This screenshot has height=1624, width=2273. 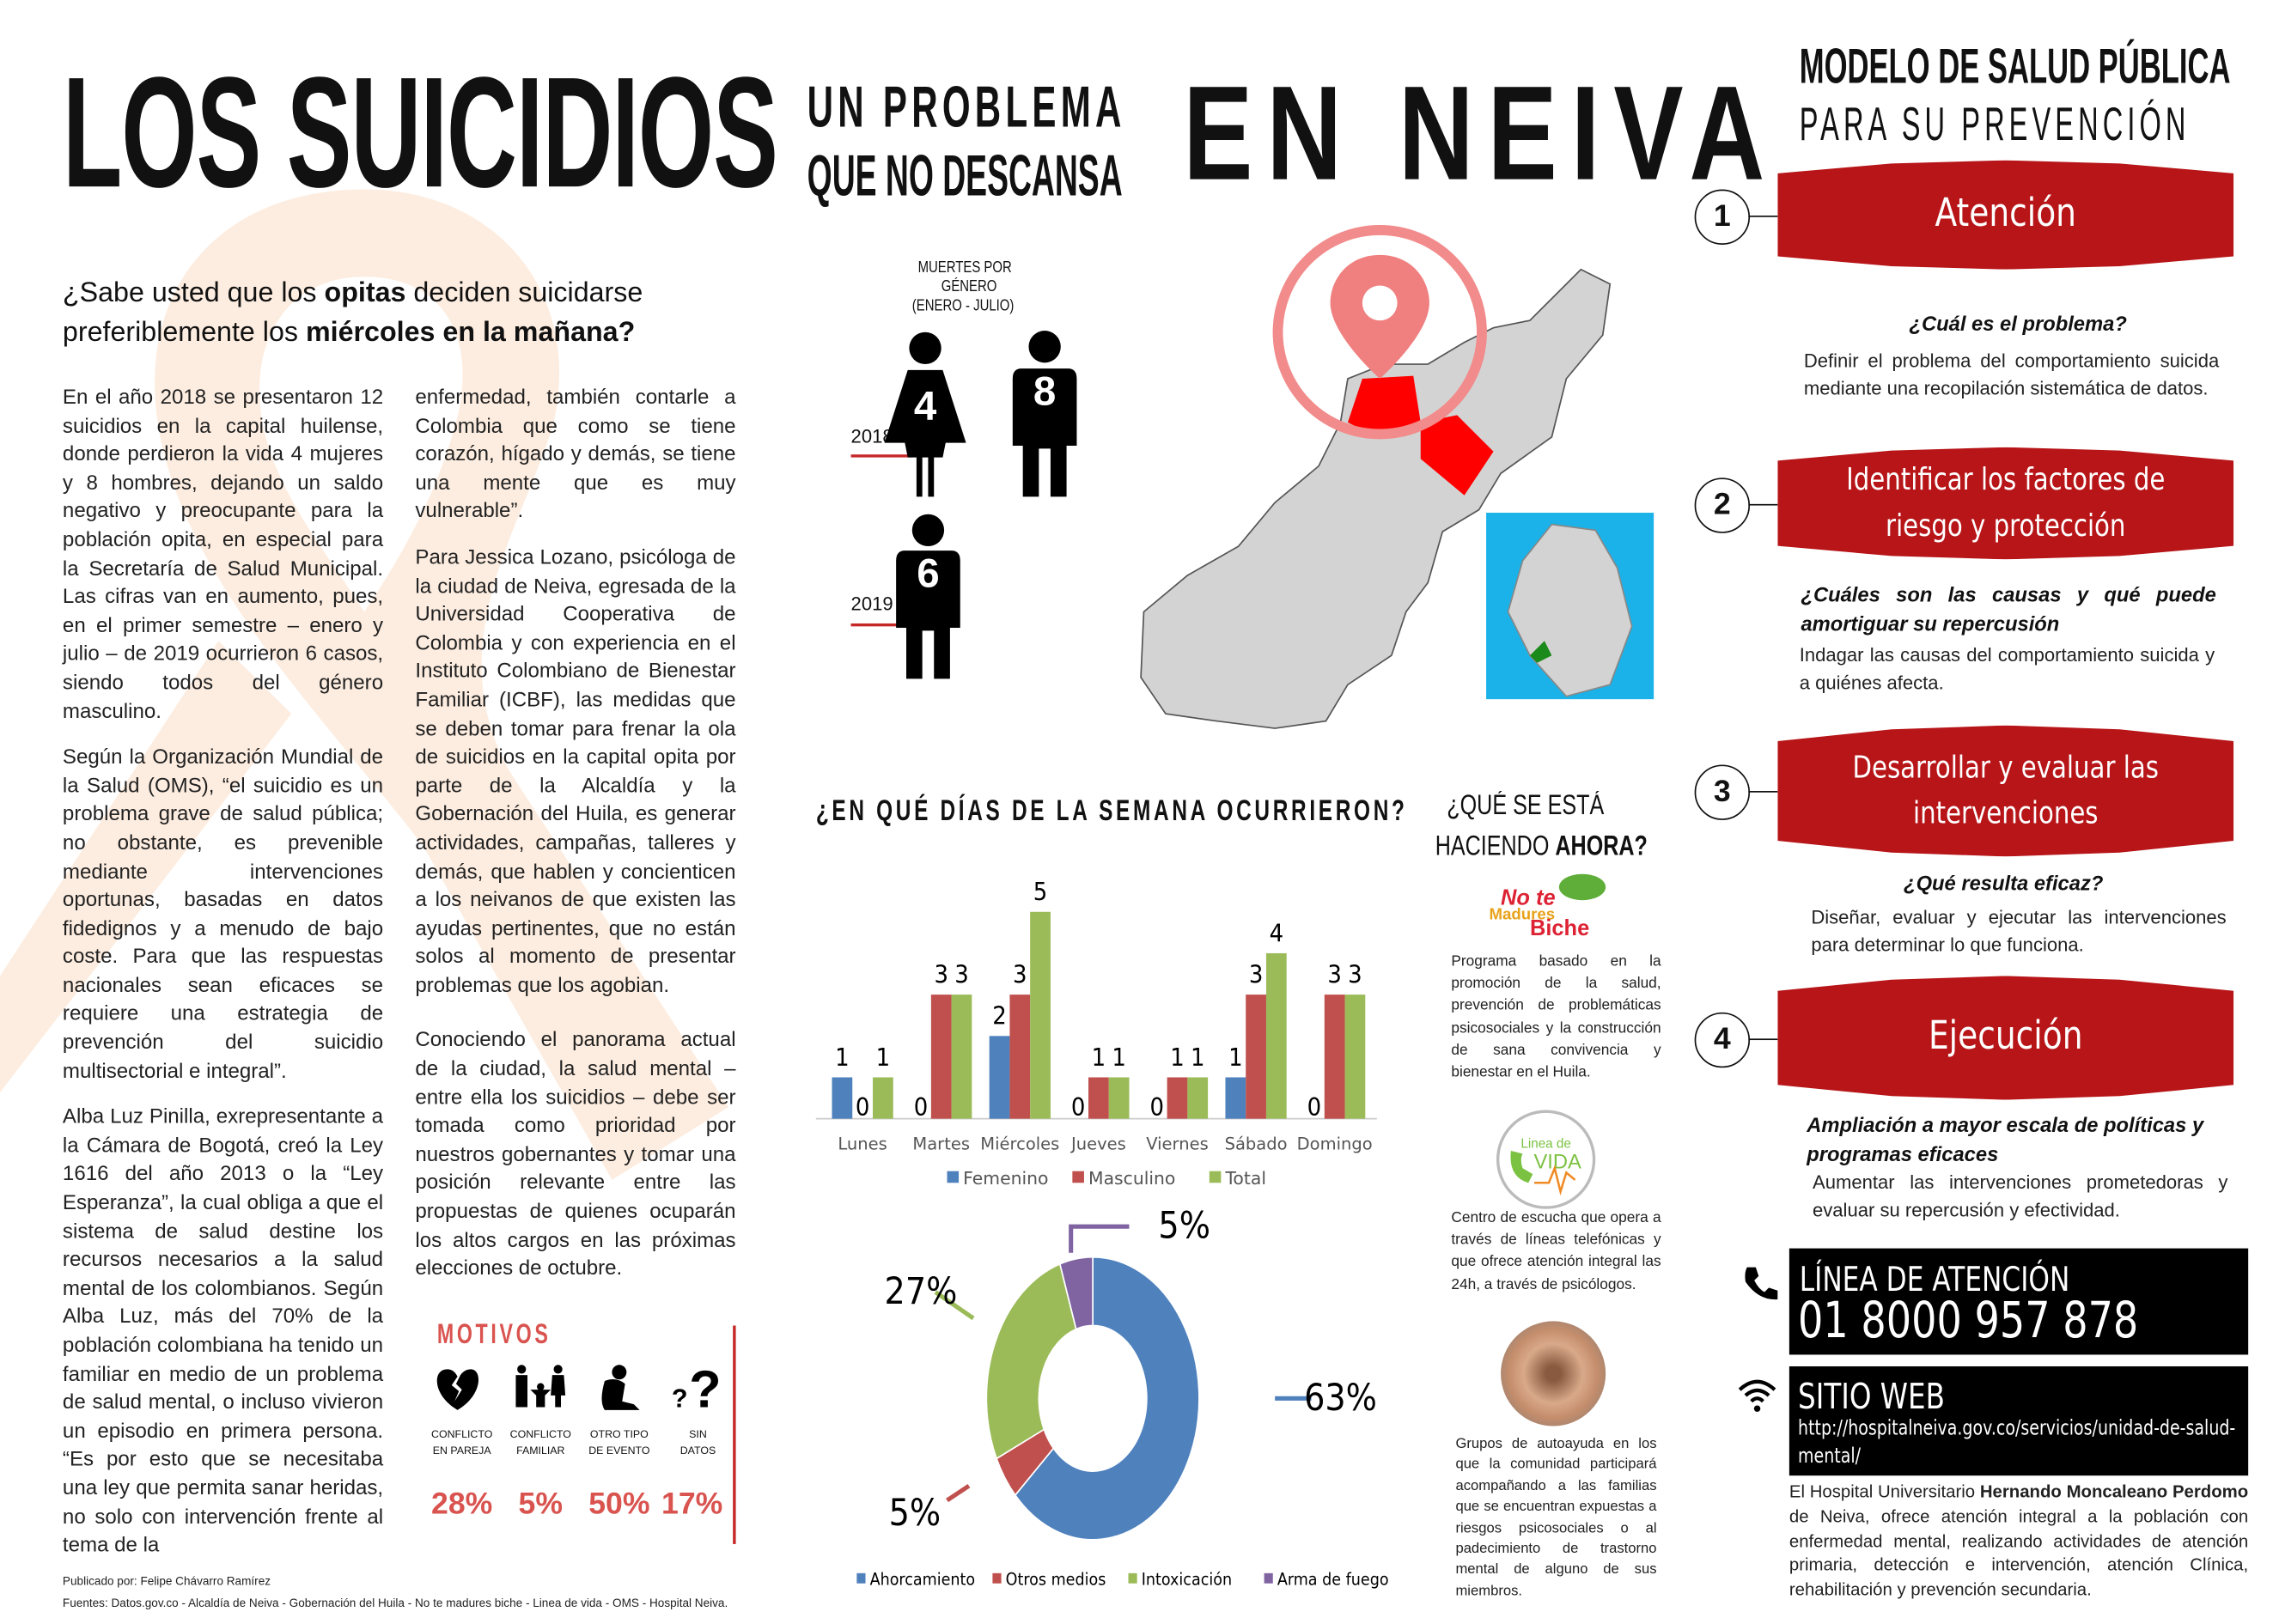 I want to click on motivo-label: CONFLICTO EN PAREJA, so click(x=462, y=1442).